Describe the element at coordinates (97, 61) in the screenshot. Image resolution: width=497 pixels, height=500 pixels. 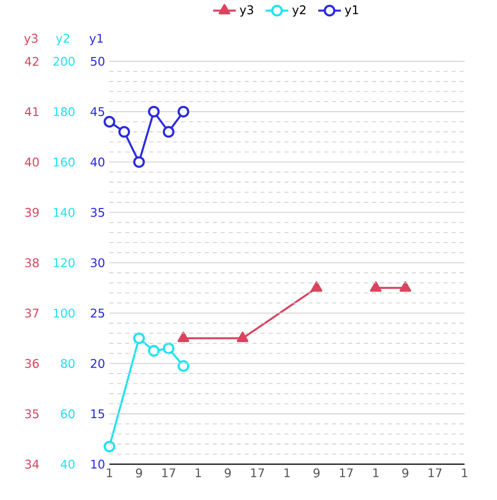
I see `y-tick-label: 50` at that location.